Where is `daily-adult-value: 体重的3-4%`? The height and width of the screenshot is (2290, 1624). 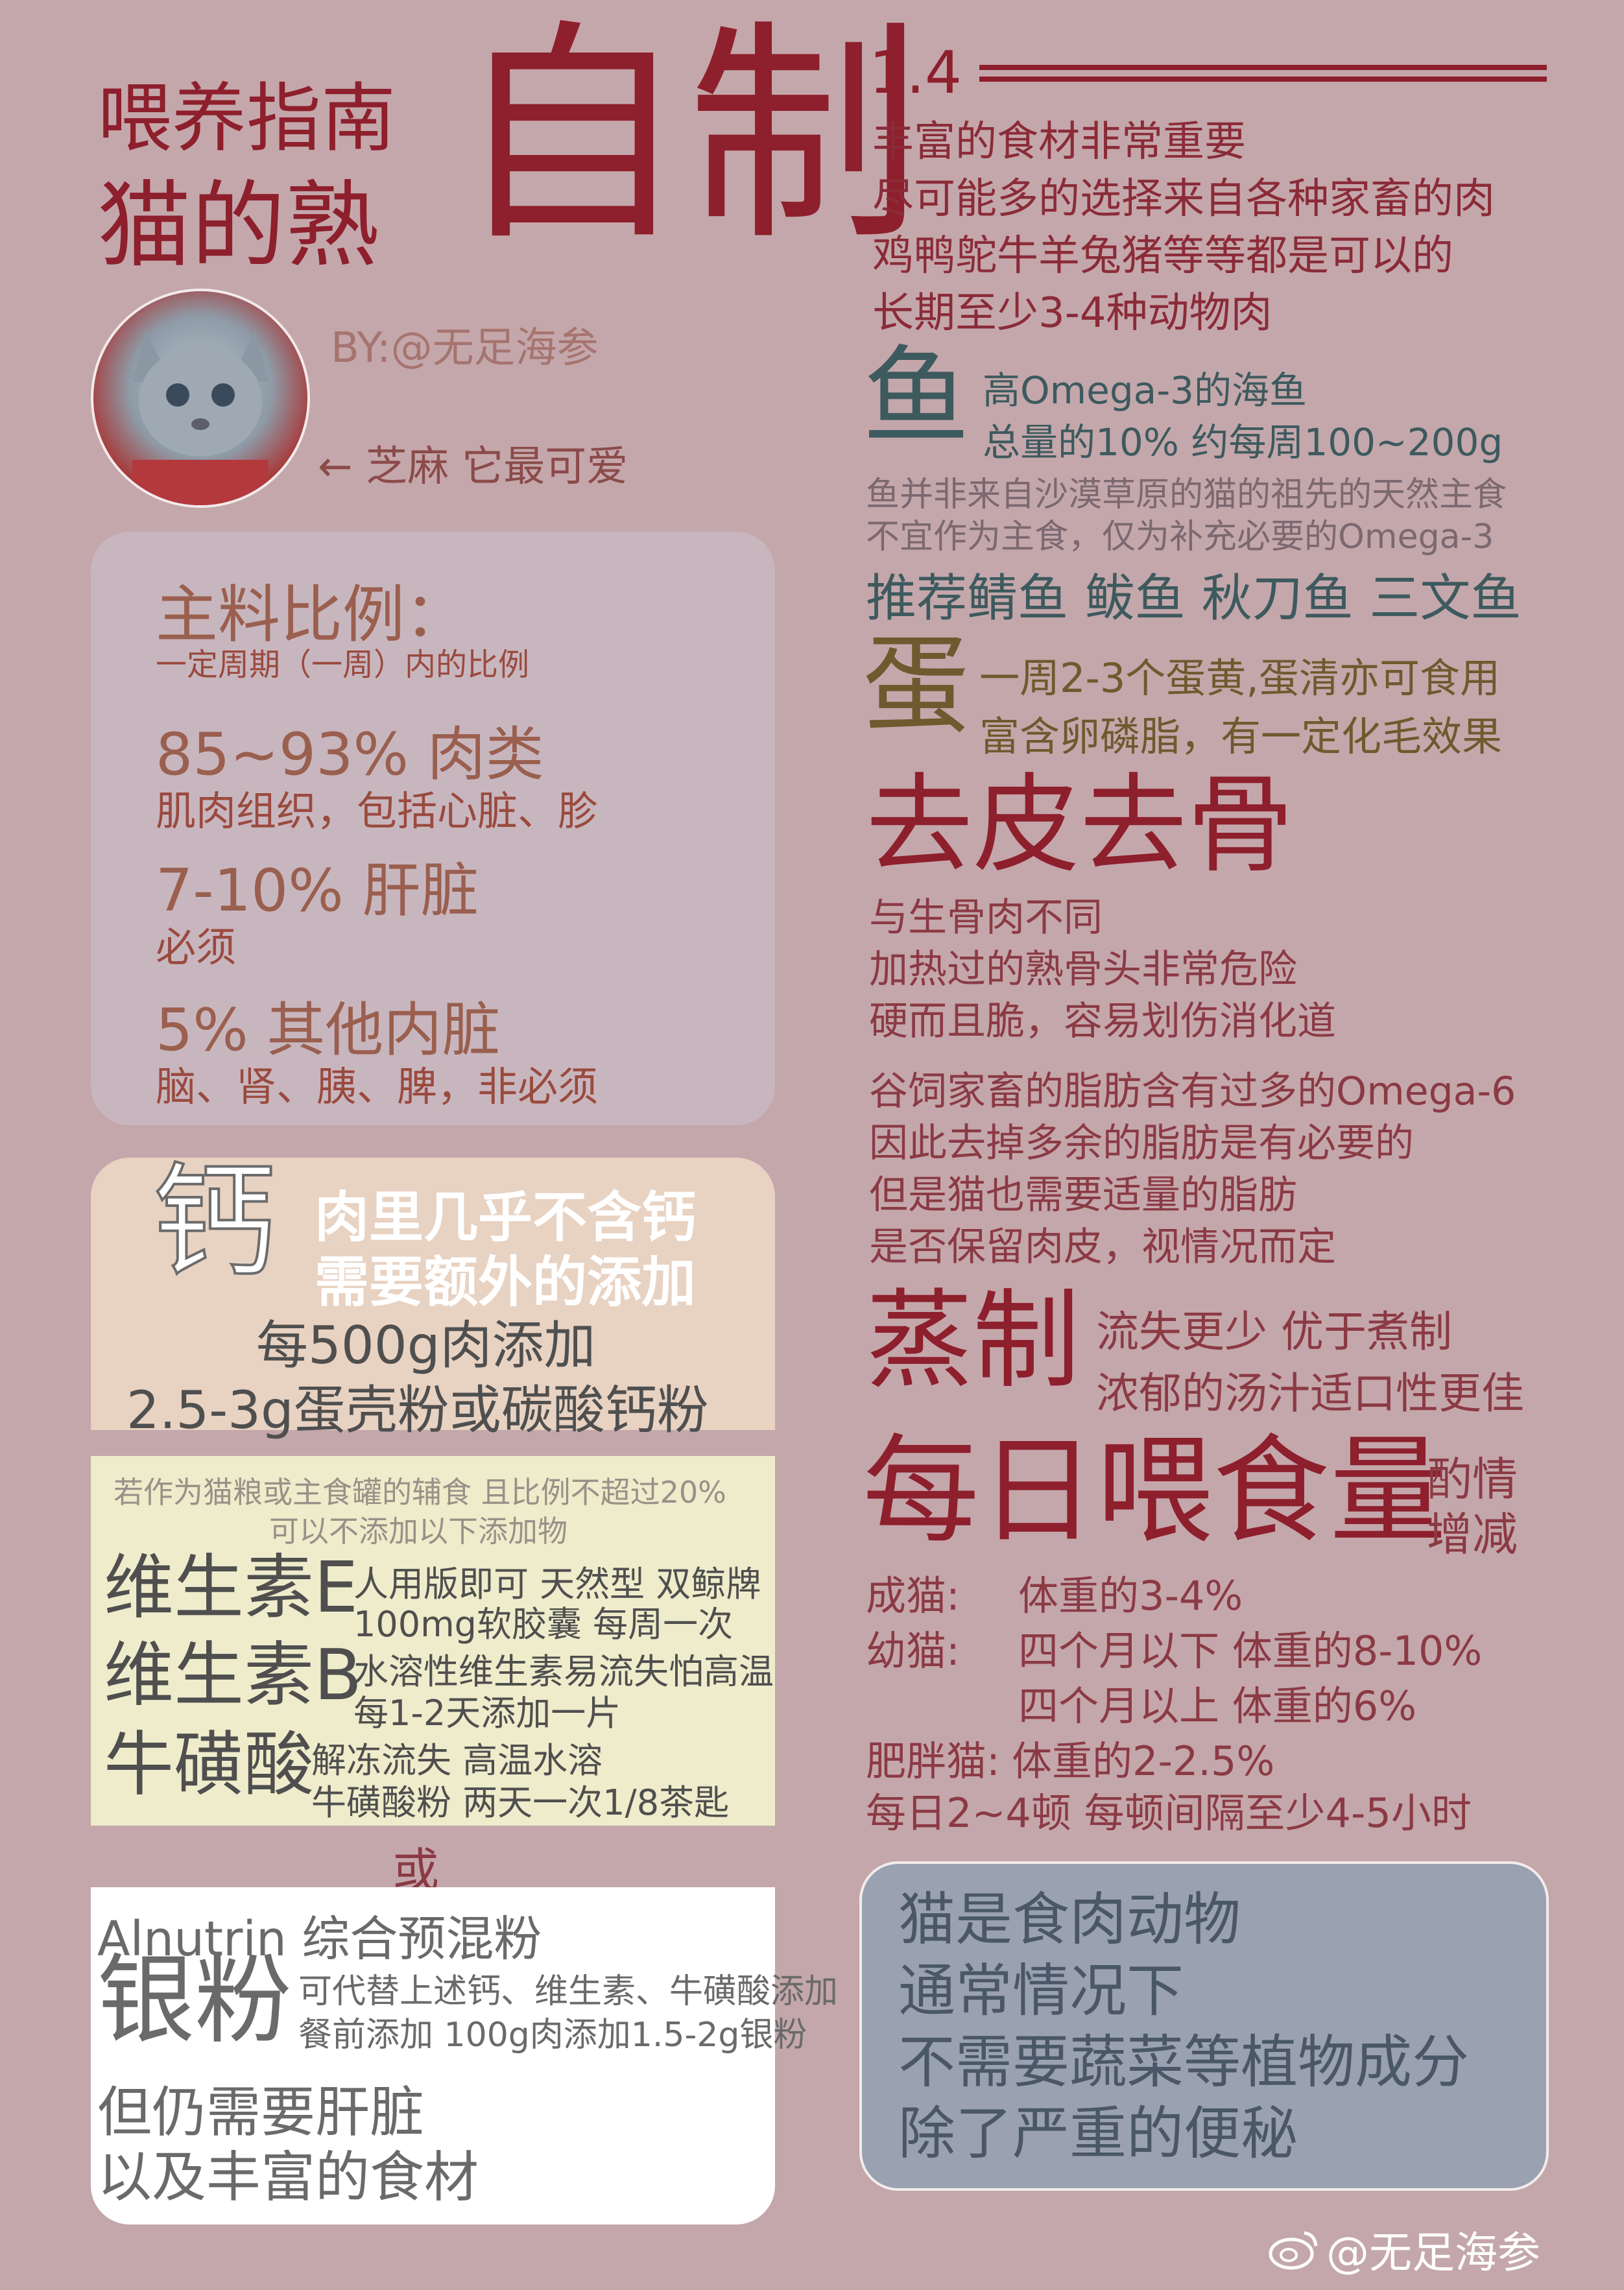 daily-adult-value: 体重的3-4% is located at coordinates (1130, 1595).